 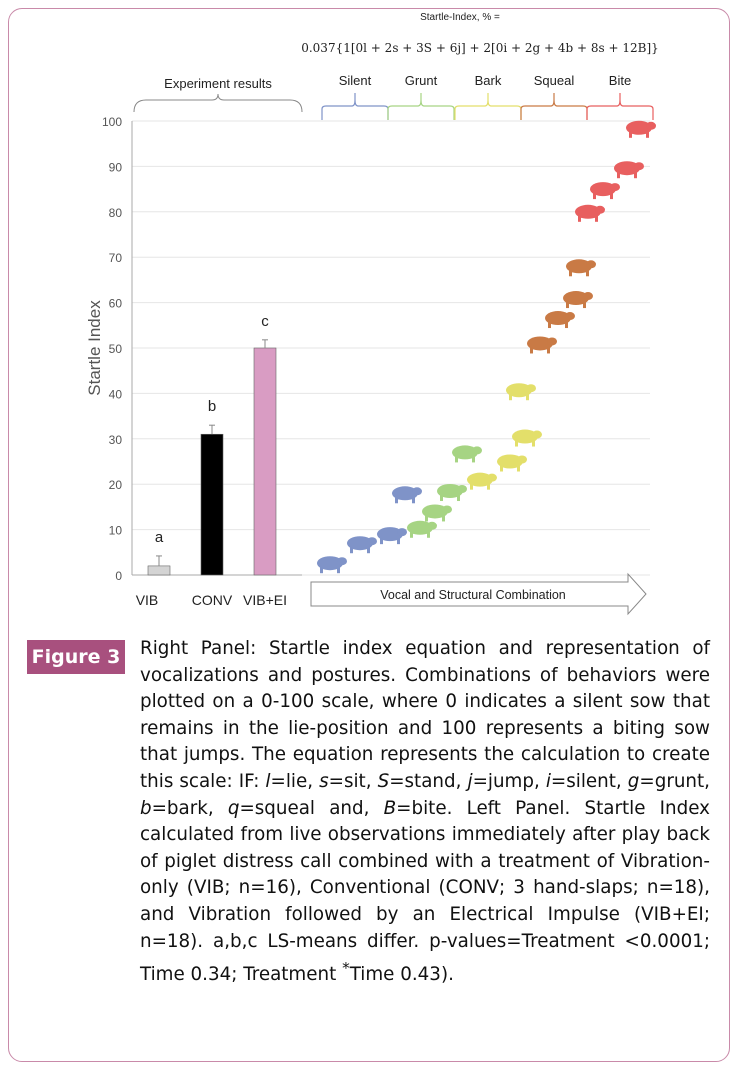 What do you see at coordinates (116, 440) in the screenshot?
I see `y-tick-label: 30` at bounding box center [116, 440].